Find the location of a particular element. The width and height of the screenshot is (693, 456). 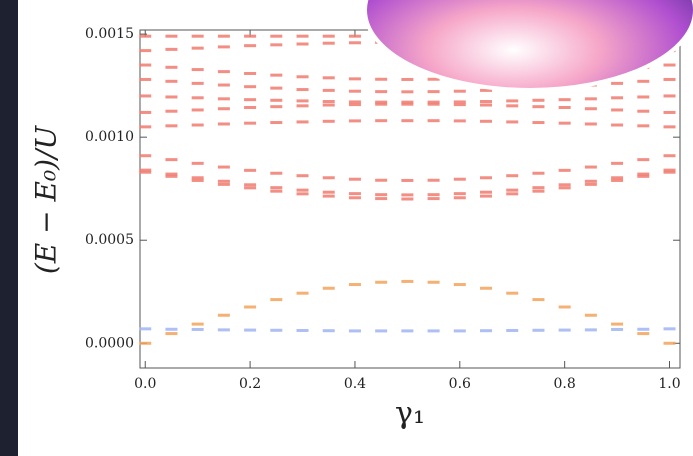

x-tick-label: 1.0 is located at coordinates (669, 384).